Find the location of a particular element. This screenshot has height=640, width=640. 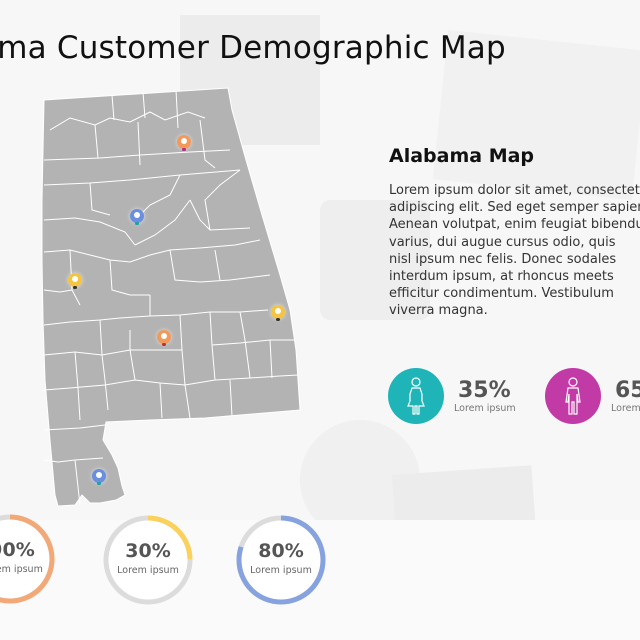

map-pin-east is located at coordinates (278, 314).